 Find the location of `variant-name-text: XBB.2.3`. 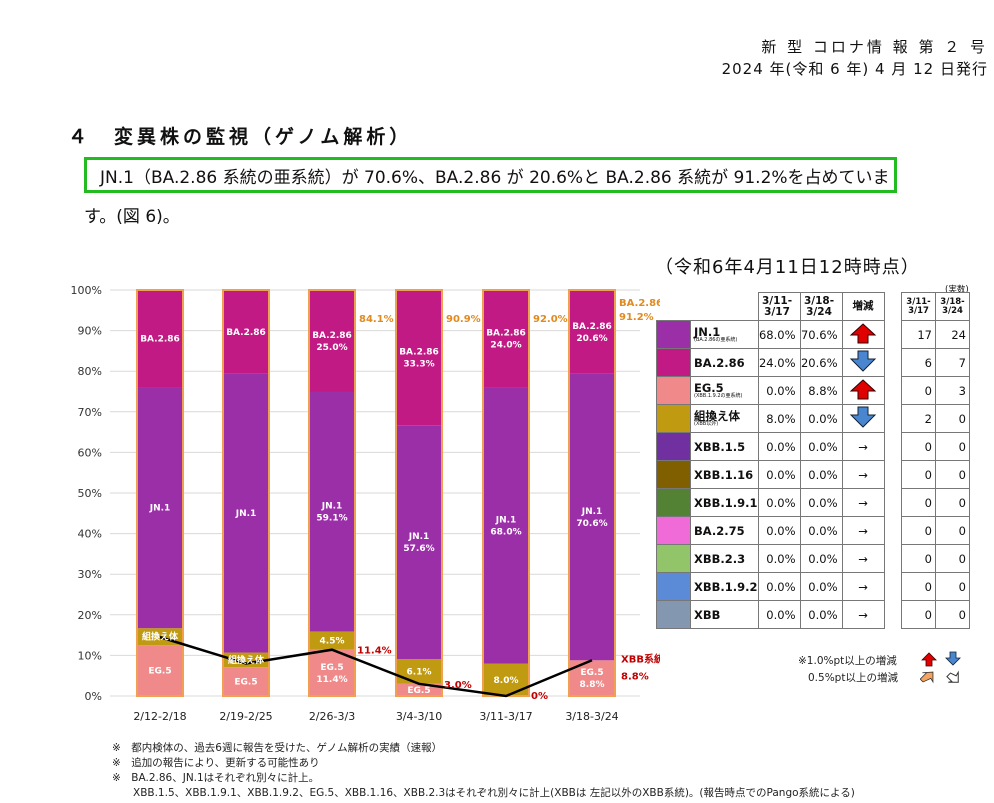

variant-name-text: XBB.2.3 is located at coordinates (720, 558).